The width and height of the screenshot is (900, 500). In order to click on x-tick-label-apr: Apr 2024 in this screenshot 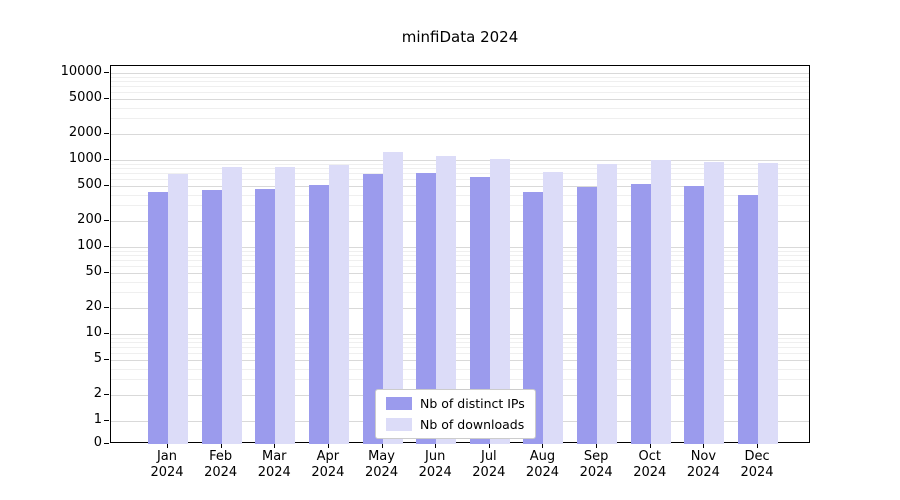, I will do `click(328, 464)`.